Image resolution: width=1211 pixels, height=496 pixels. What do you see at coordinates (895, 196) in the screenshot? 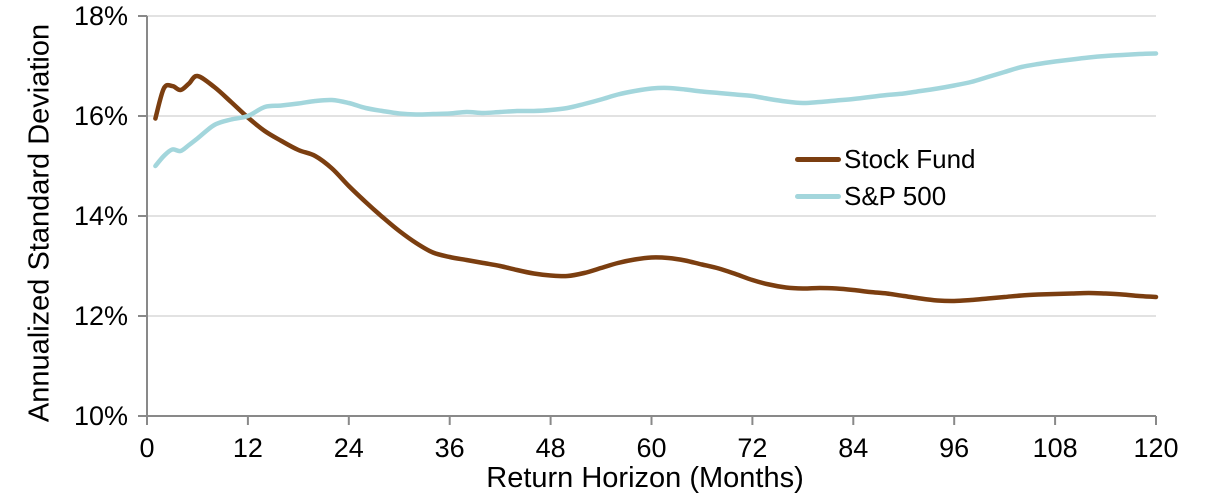
I see `legend-label-sp500: S&P 500` at bounding box center [895, 196].